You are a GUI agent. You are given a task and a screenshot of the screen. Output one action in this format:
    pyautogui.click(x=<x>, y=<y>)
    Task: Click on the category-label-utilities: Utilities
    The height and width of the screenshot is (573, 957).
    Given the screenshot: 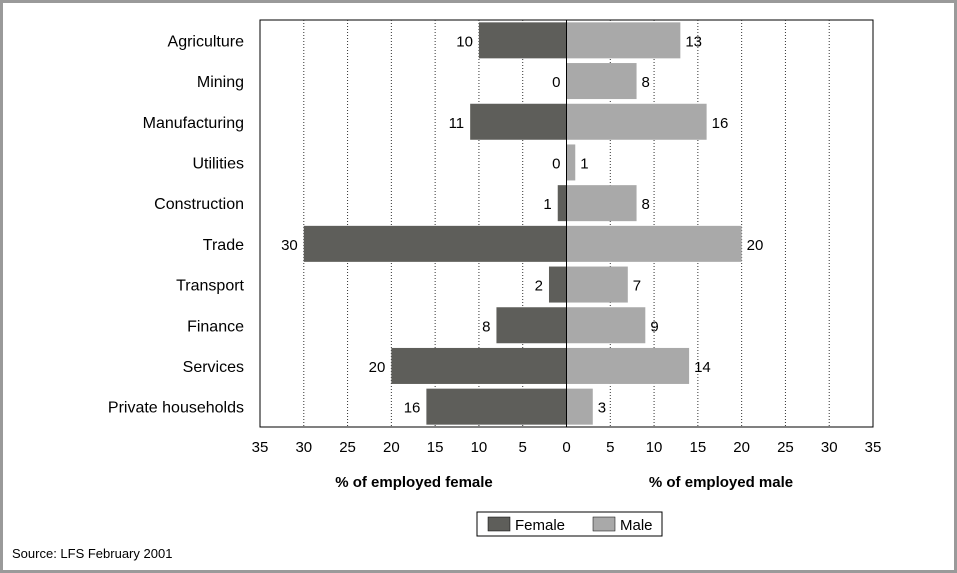 What is the action you would take?
    pyautogui.click(x=218, y=163)
    